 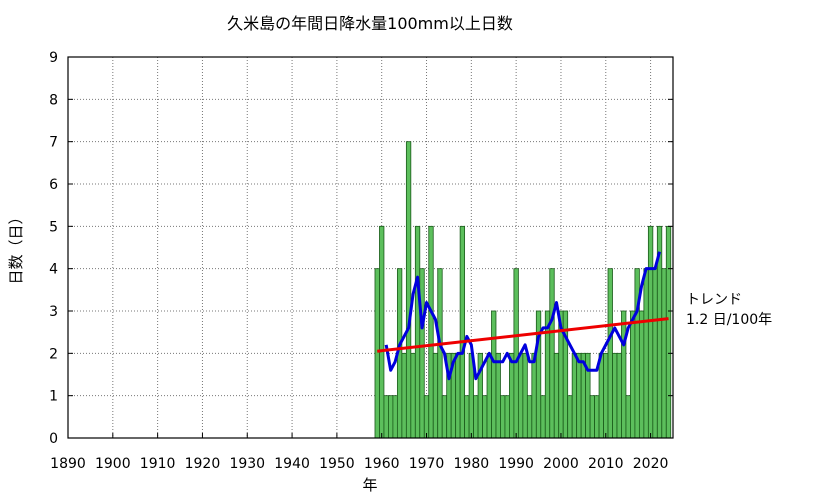 I want to click on moving-average-line, so click(x=523, y=316).